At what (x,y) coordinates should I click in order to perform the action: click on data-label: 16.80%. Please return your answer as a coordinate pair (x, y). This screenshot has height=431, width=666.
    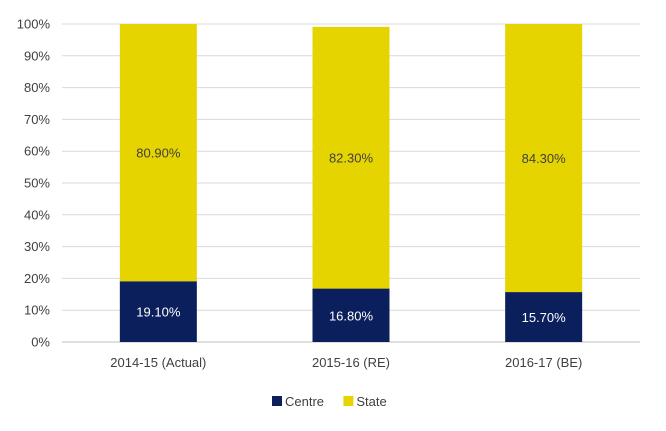
    Looking at the image, I should click on (351, 315).